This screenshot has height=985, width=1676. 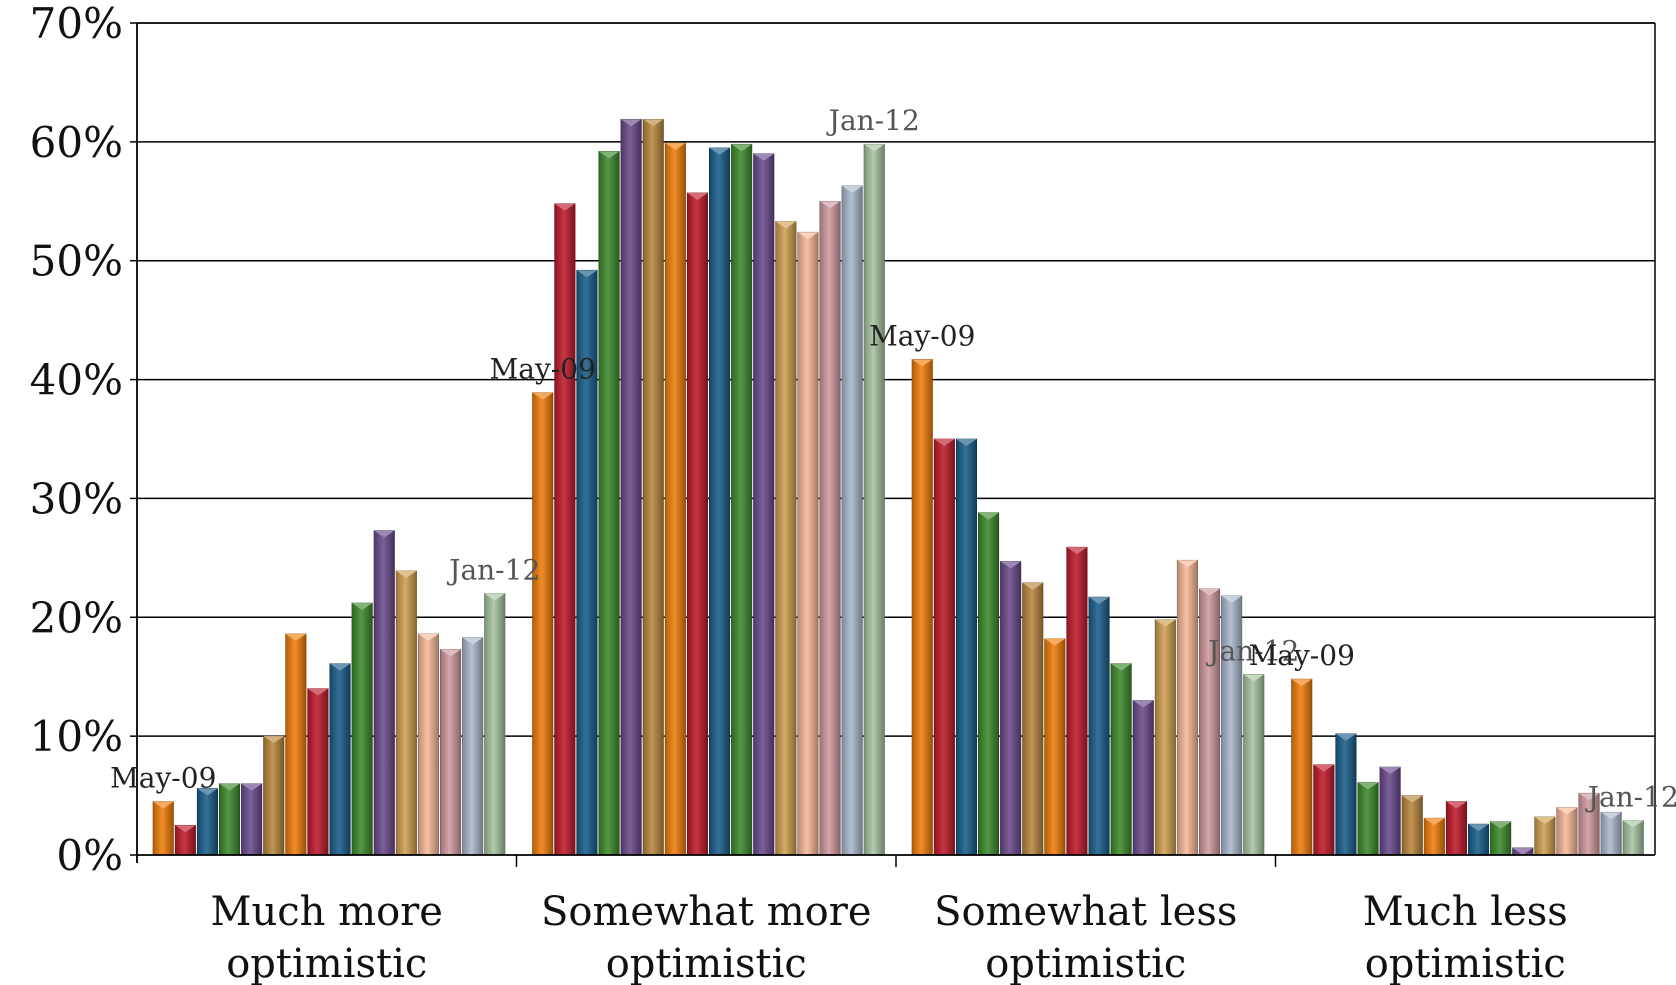 What do you see at coordinates (1465, 937) in the screenshot?
I see `category-label: Much less optimistic` at bounding box center [1465, 937].